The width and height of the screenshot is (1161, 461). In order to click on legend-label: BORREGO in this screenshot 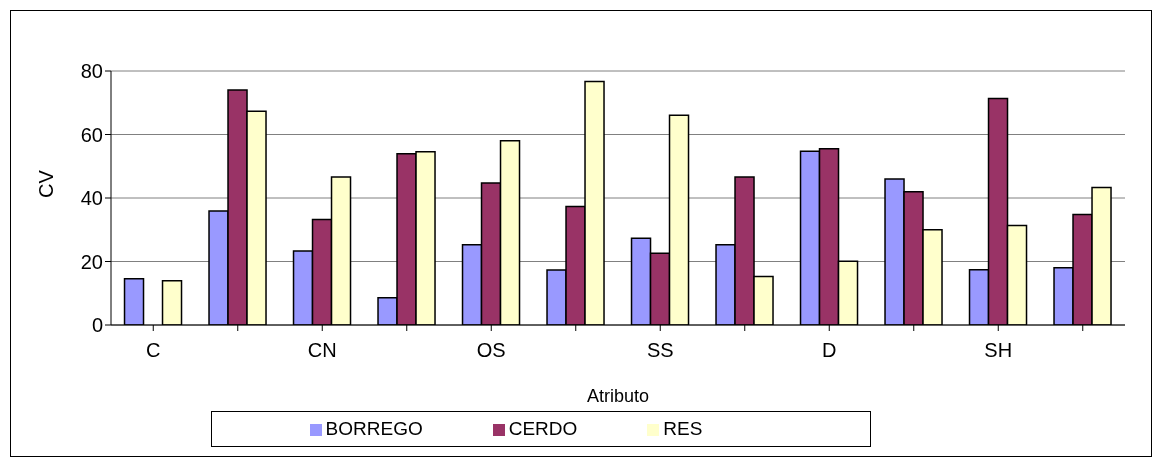, I will do `click(374, 428)`.